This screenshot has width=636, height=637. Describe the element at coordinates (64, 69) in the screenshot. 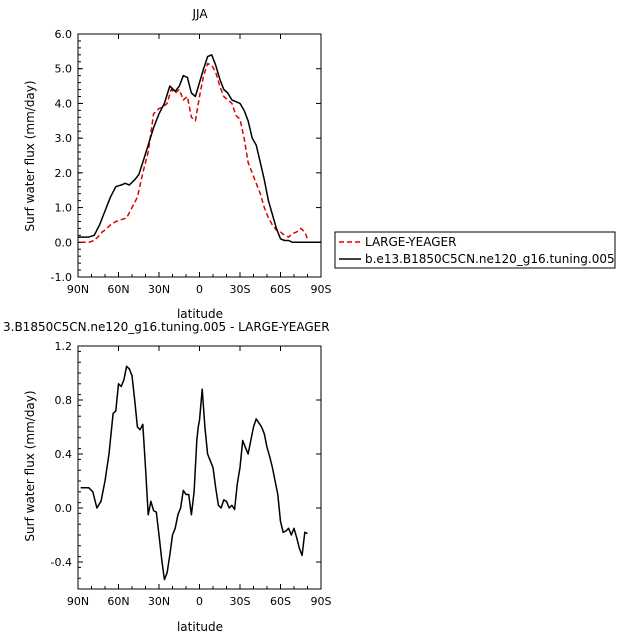

I see `top-y-tick-label: 5.0` at that location.